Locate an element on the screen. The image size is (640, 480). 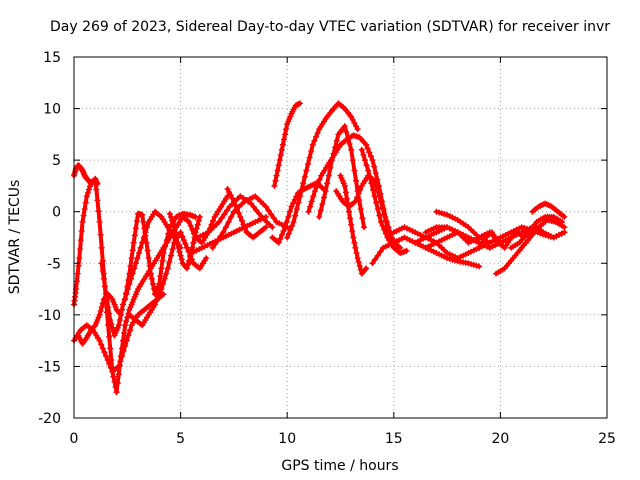
y-tick-label: 10 is located at coordinates (52, 110).